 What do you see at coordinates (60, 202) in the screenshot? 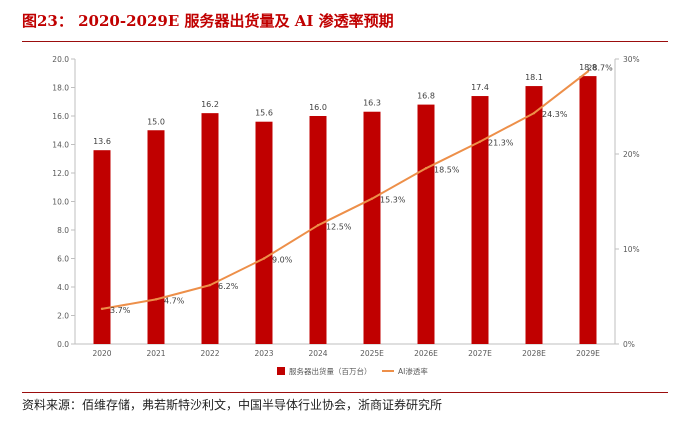
I see `y-left-tick-label: 10.0` at bounding box center [60, 202].